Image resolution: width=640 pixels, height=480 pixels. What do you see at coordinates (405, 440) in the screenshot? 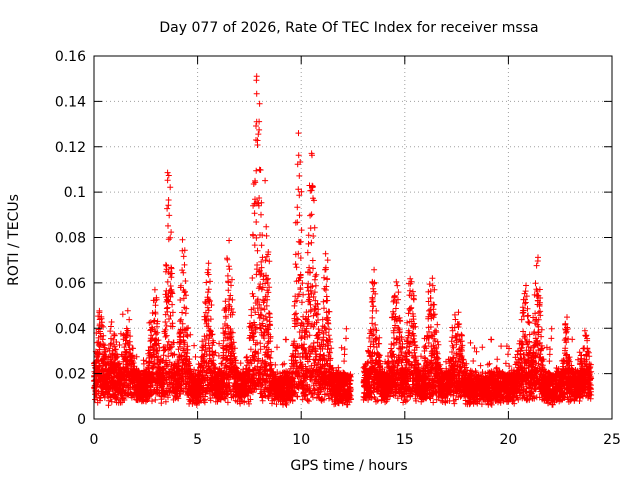
I see `x-tick-label: 15` at bounding box center [405, 440].